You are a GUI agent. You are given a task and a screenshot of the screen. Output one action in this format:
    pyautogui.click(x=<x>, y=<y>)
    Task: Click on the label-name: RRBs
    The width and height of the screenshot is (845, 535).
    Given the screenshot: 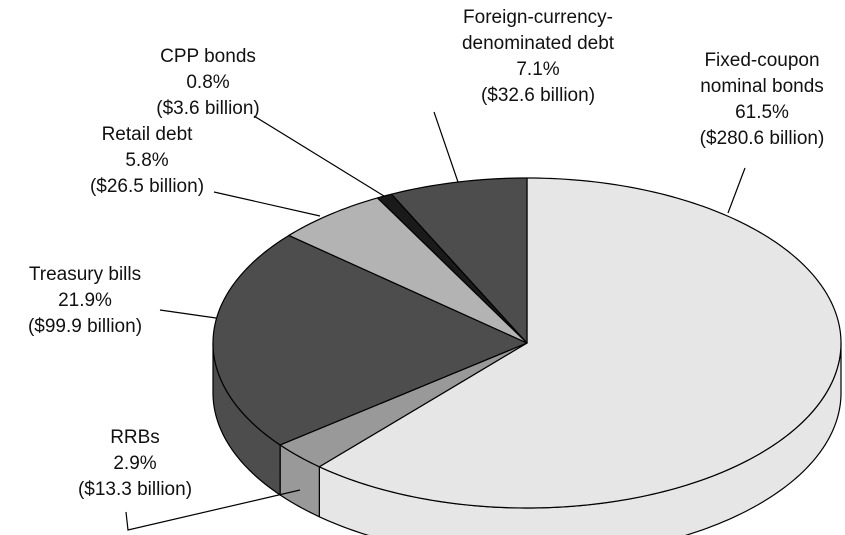 What is the action you would take?
    pyautogui.click(x=135, y=437)
    